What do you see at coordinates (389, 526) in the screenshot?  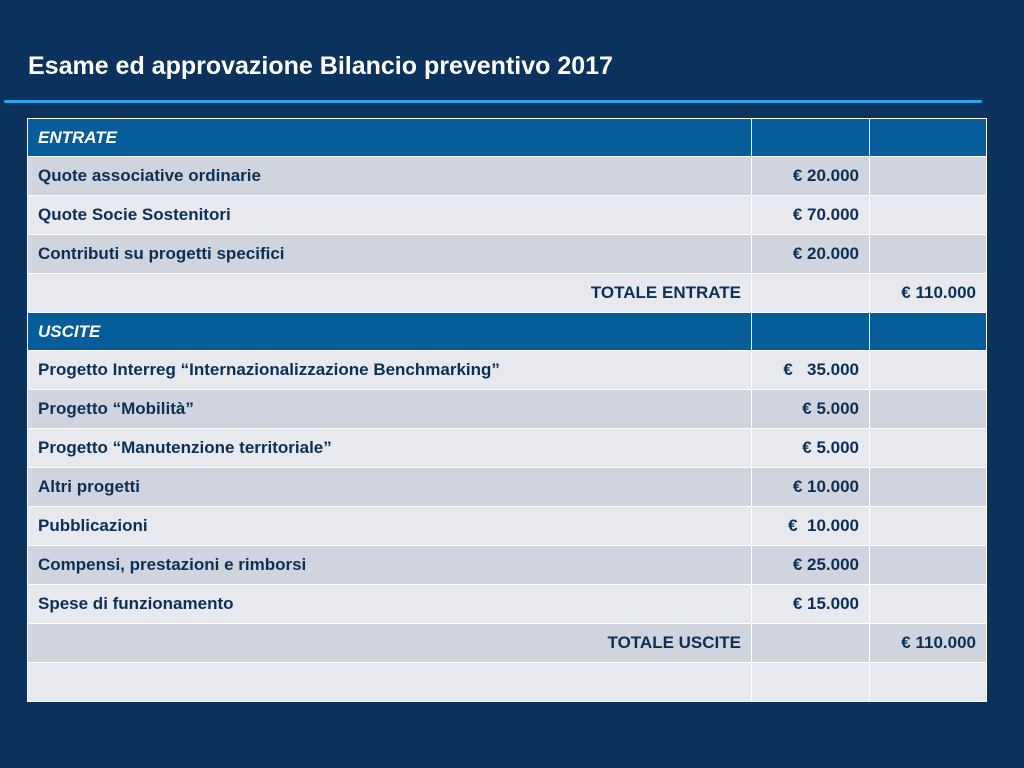 I see `row-label: Pubblicazioni` at bounding box center [389, 526].